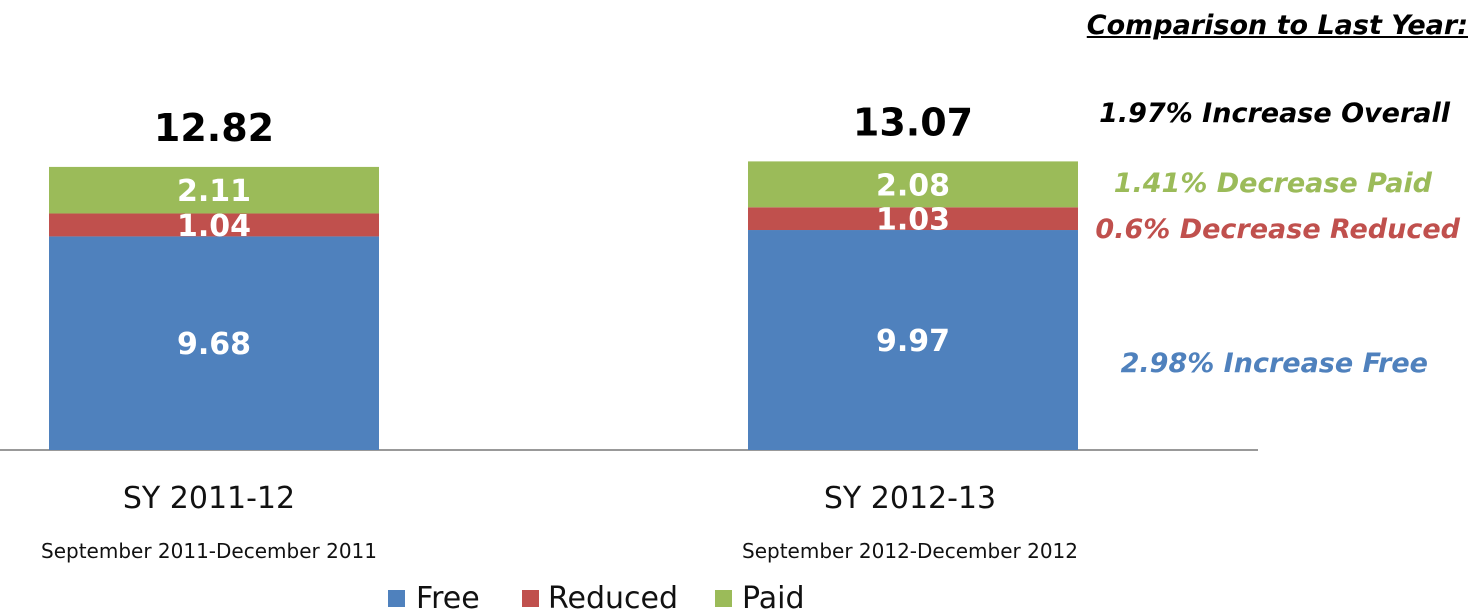 The width and height of the screenshot is (1479, 613). I want to click on legend-label-paid: Paid, so click(773, 597).